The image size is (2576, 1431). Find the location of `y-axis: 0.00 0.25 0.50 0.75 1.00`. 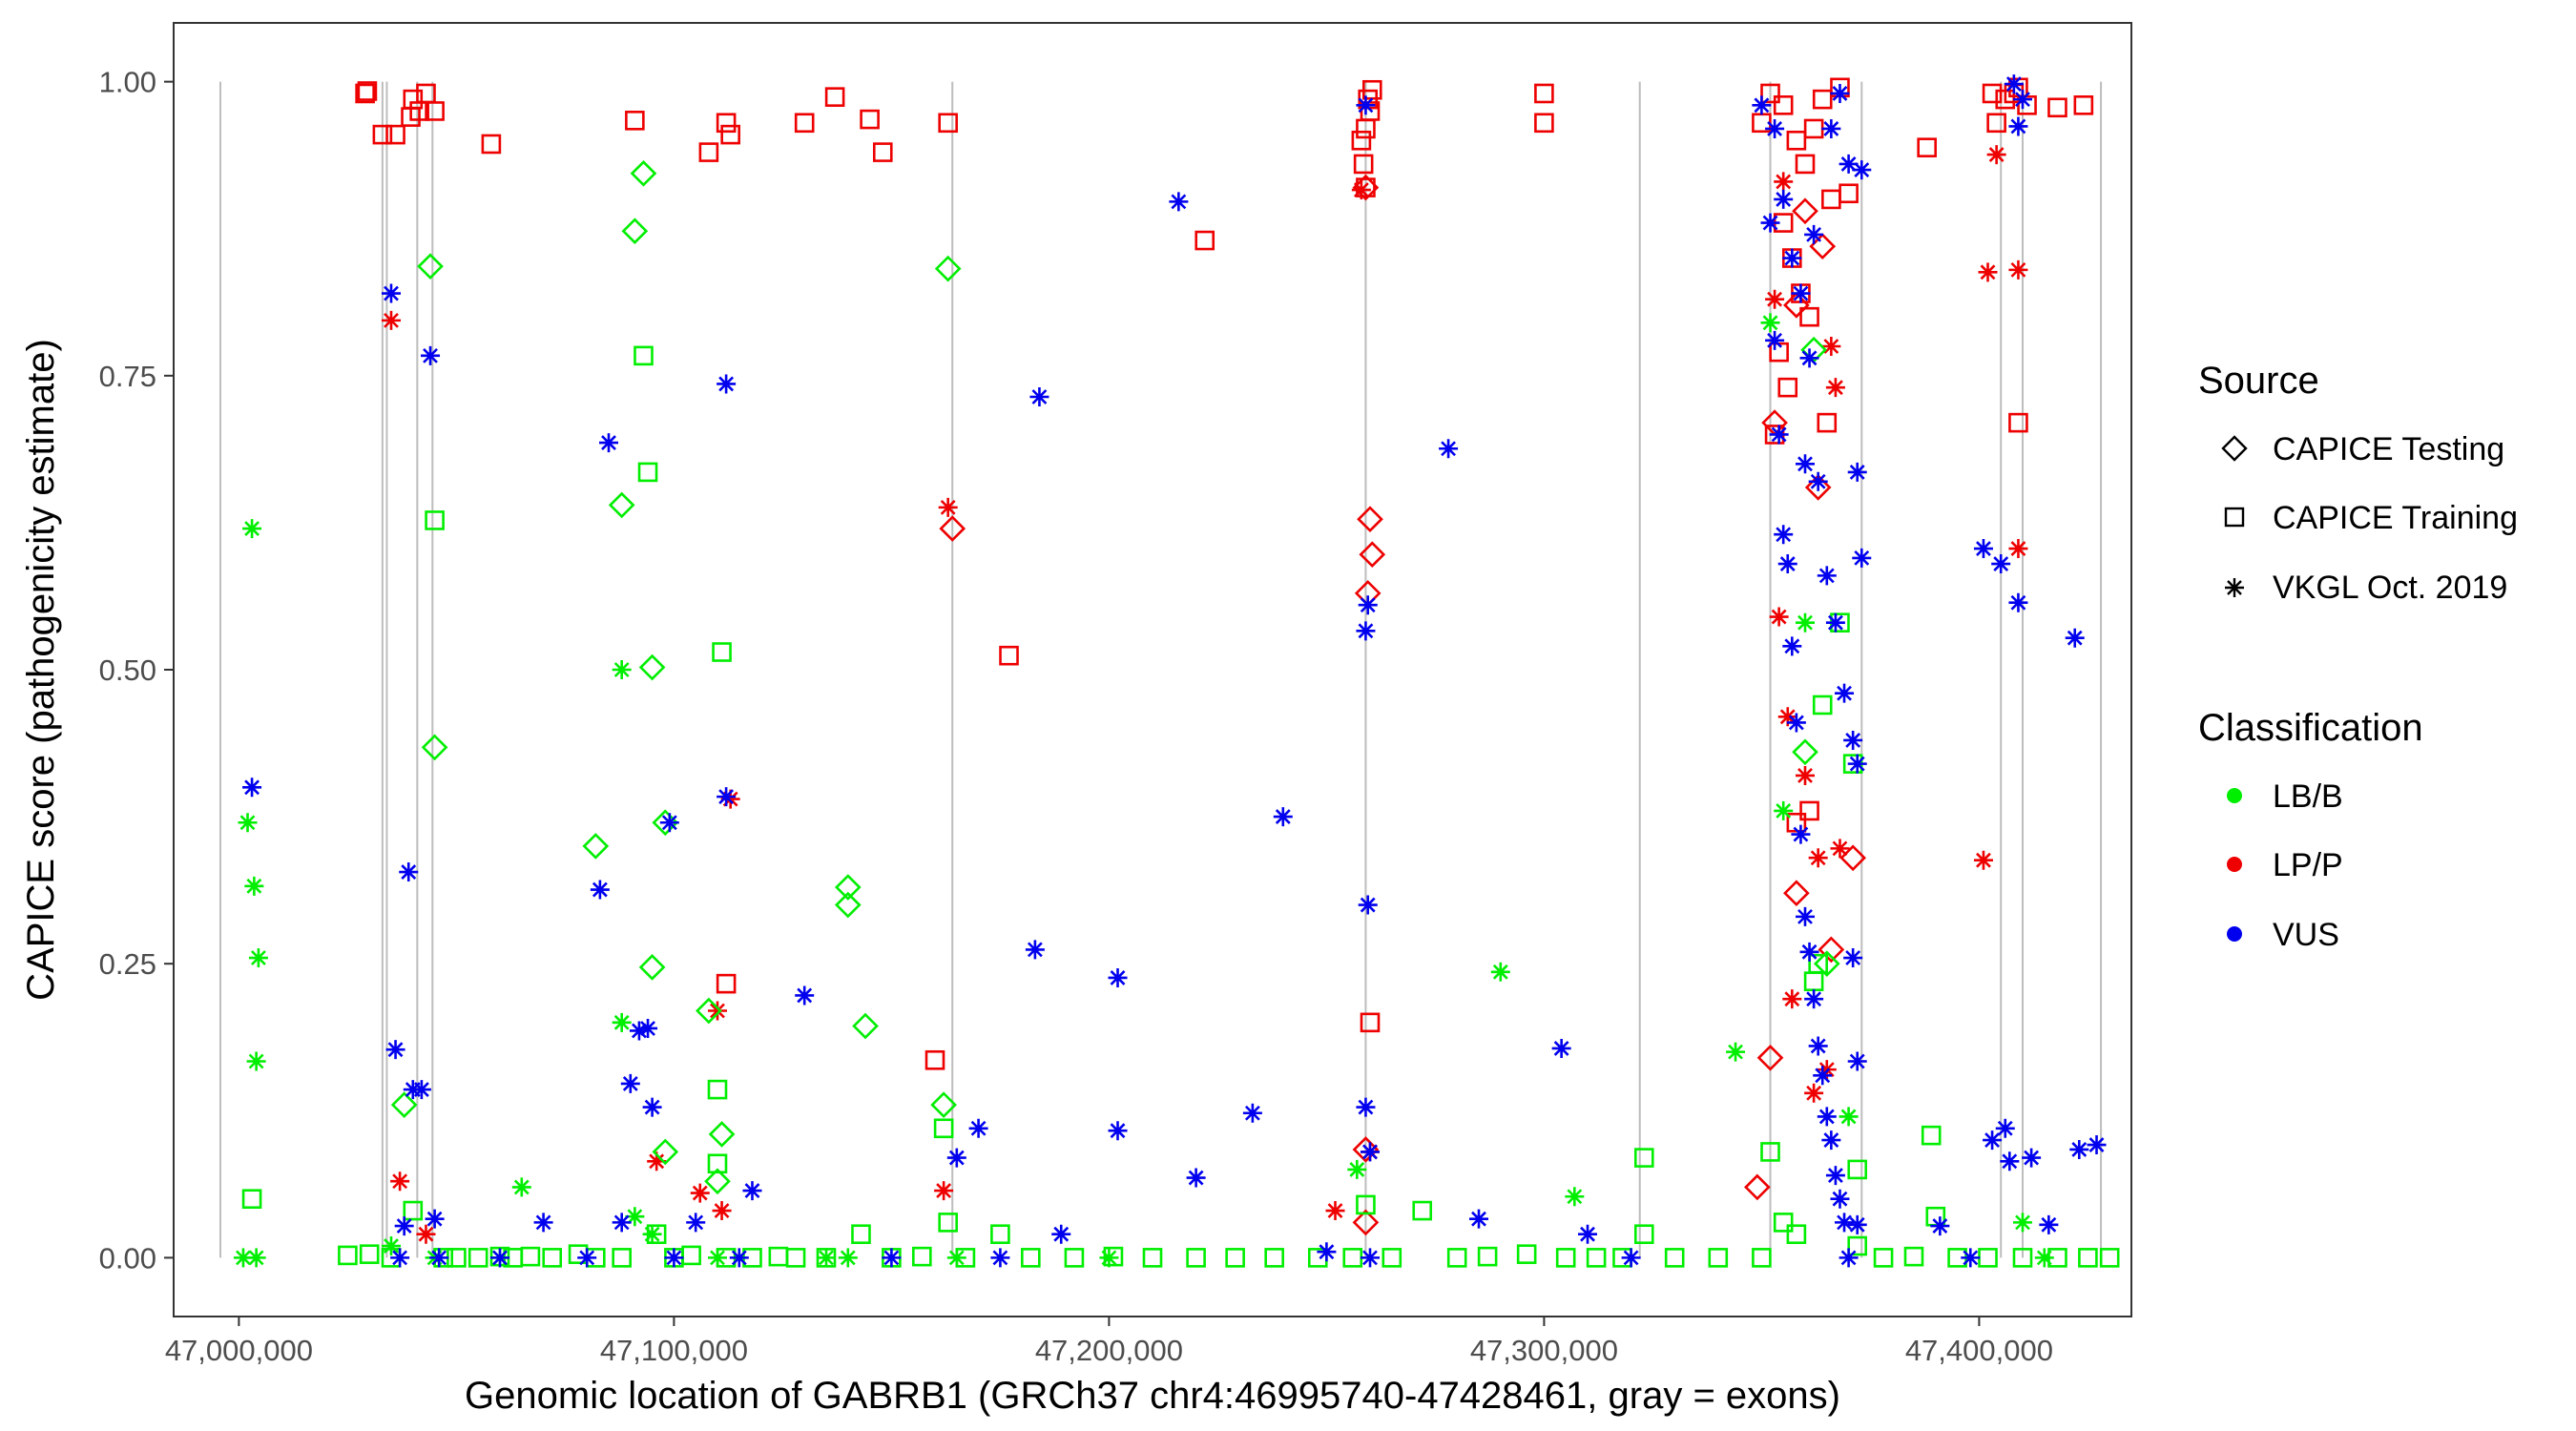

y-axis: 0.00 0.25 0.50 0.75 1.00 is located at coordinates (136, 670).